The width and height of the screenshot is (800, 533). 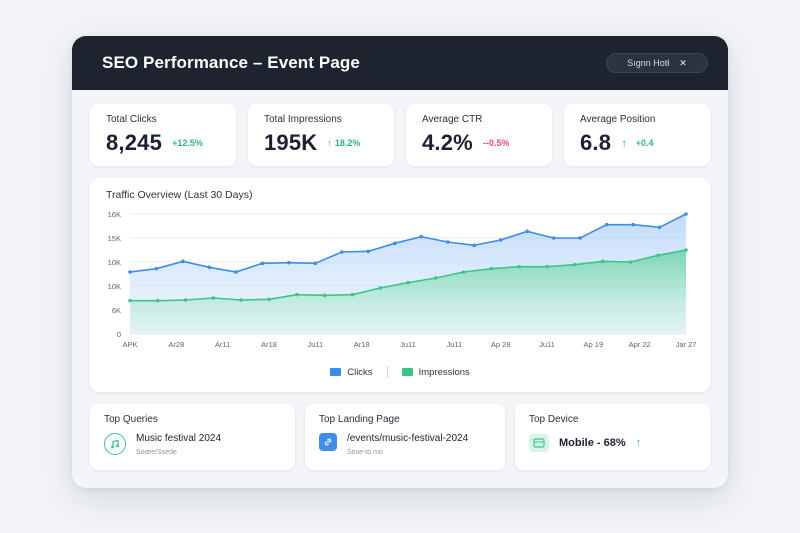 I want to click on legend-item-clicks: Clicks, so click(x=351, y=372).